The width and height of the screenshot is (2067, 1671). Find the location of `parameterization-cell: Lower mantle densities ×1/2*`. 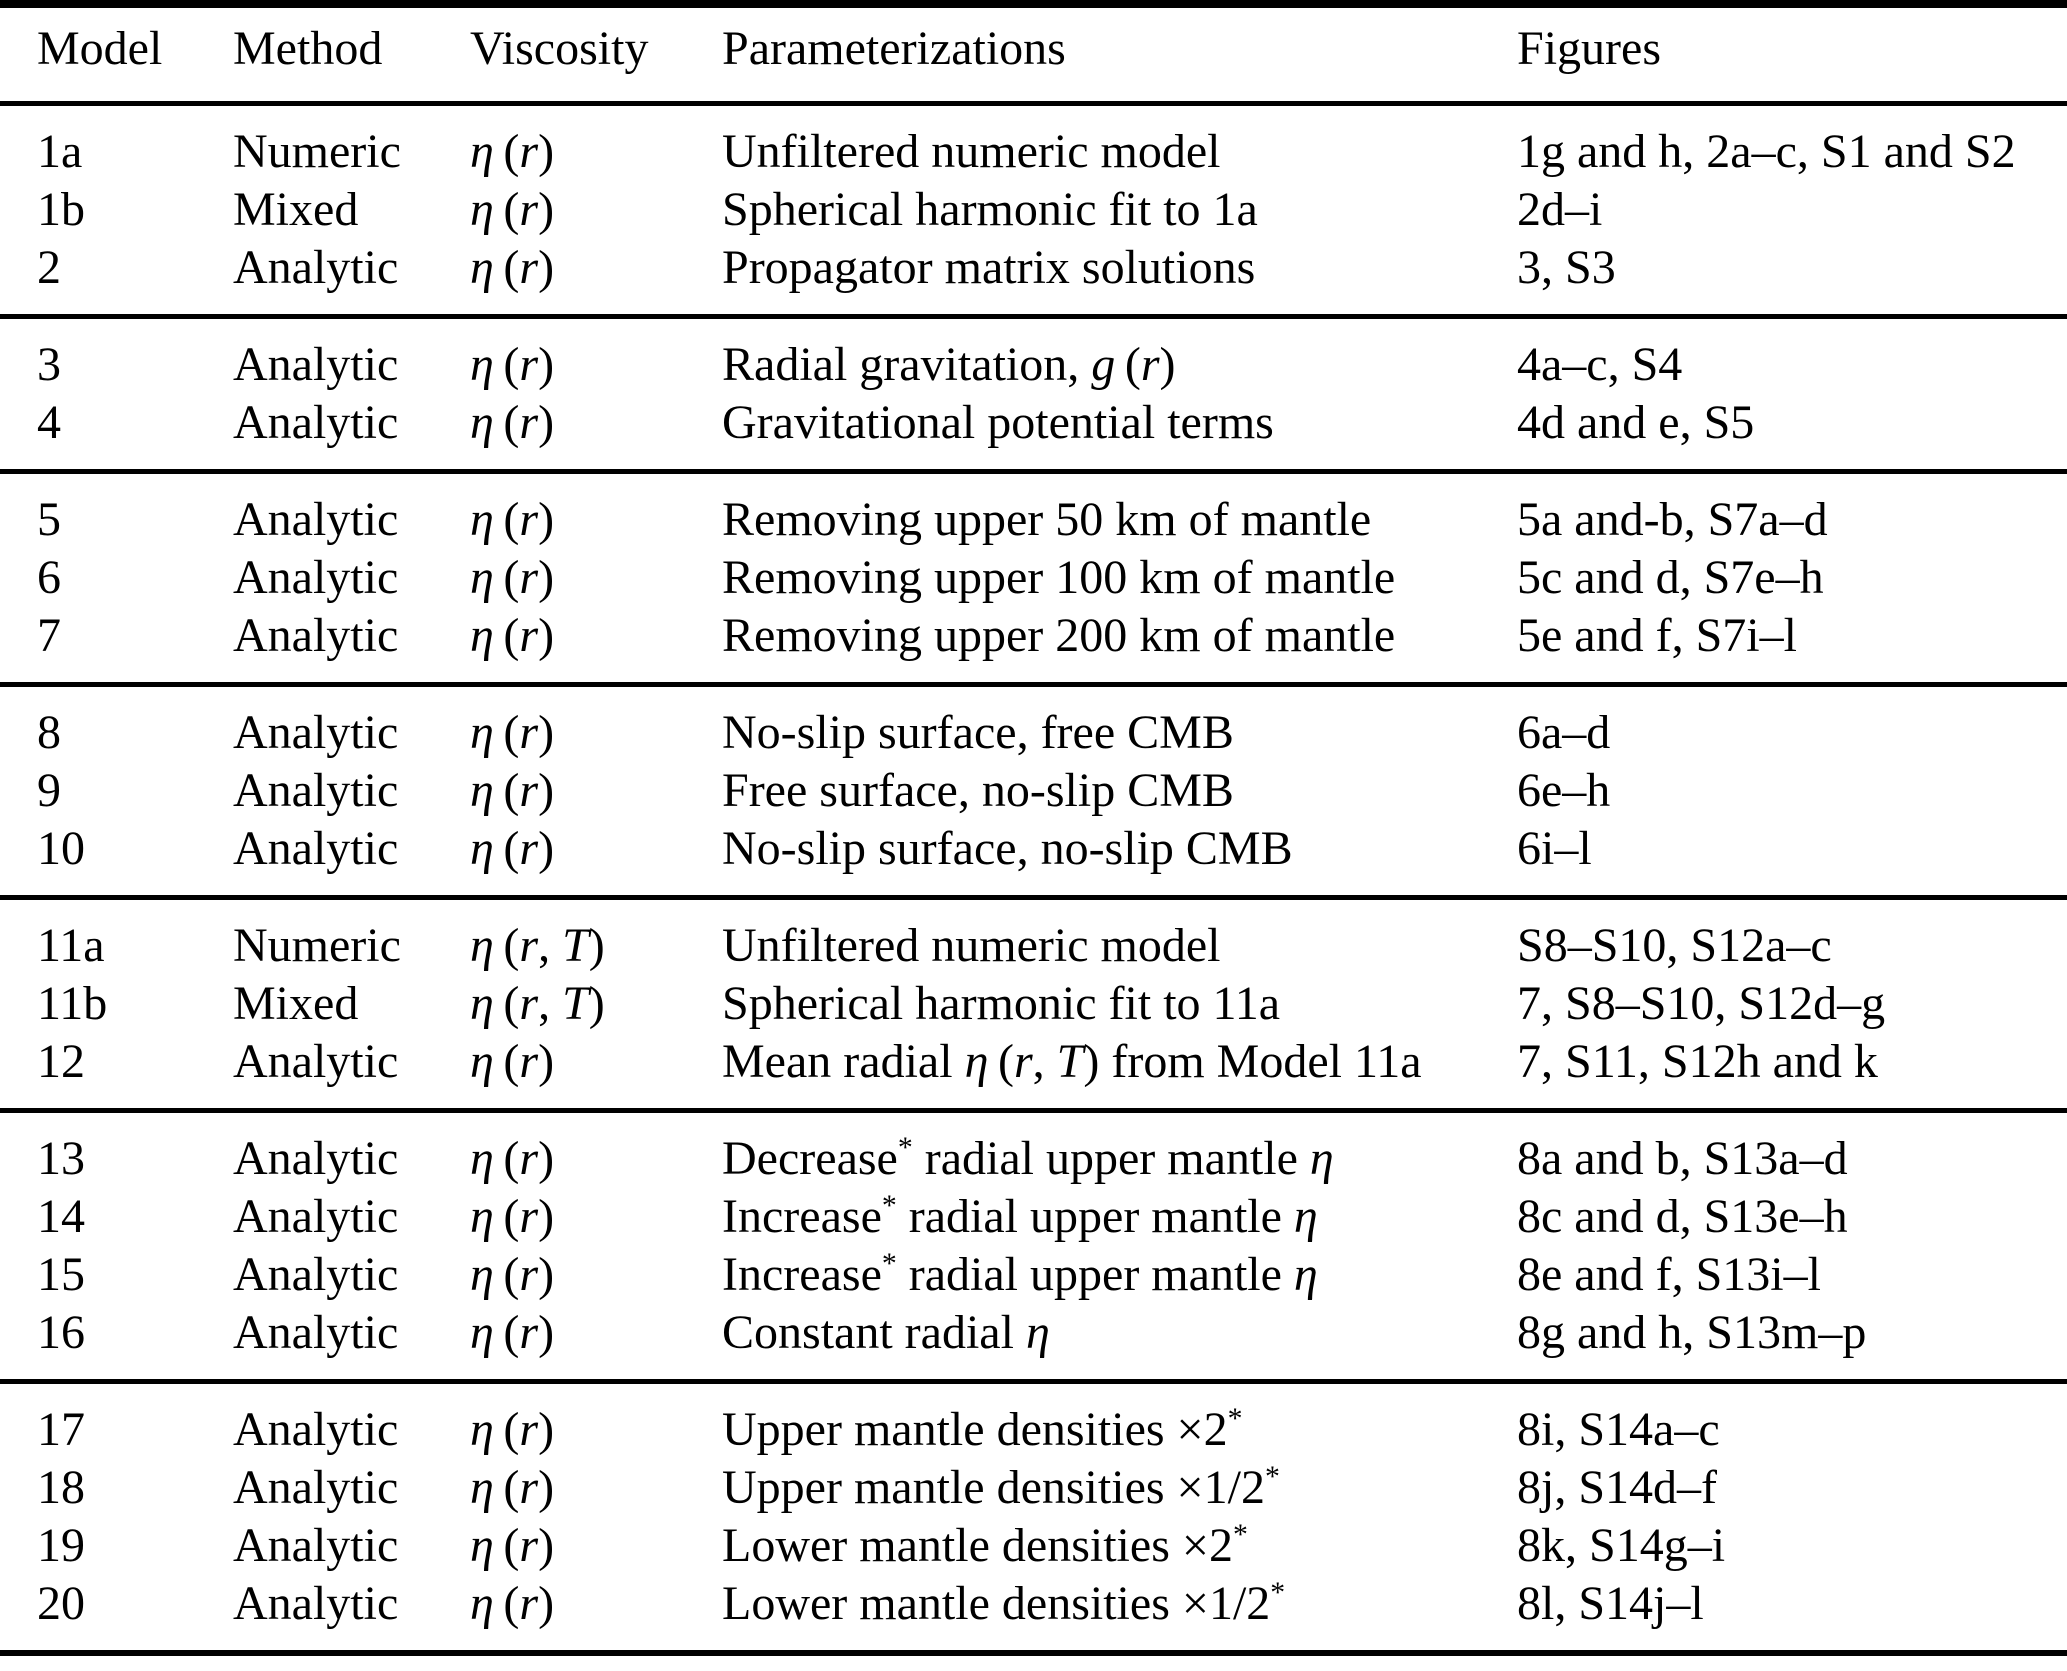

parameterization-cell: Lower mantle densities ×1/2* is located at coordinates (1004, 1603).